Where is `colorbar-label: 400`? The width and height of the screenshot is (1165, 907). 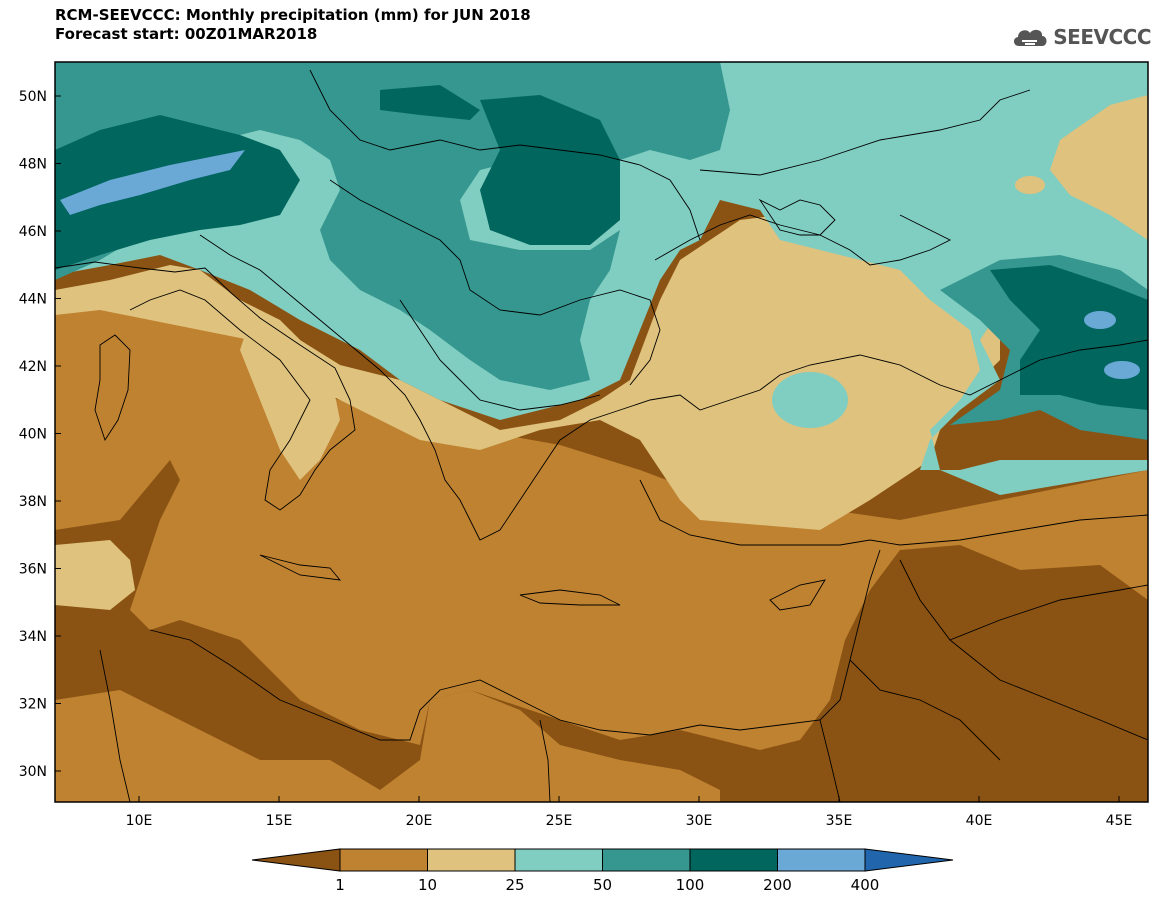
colorbar-label: 400 is located at coordinates (865, 885).